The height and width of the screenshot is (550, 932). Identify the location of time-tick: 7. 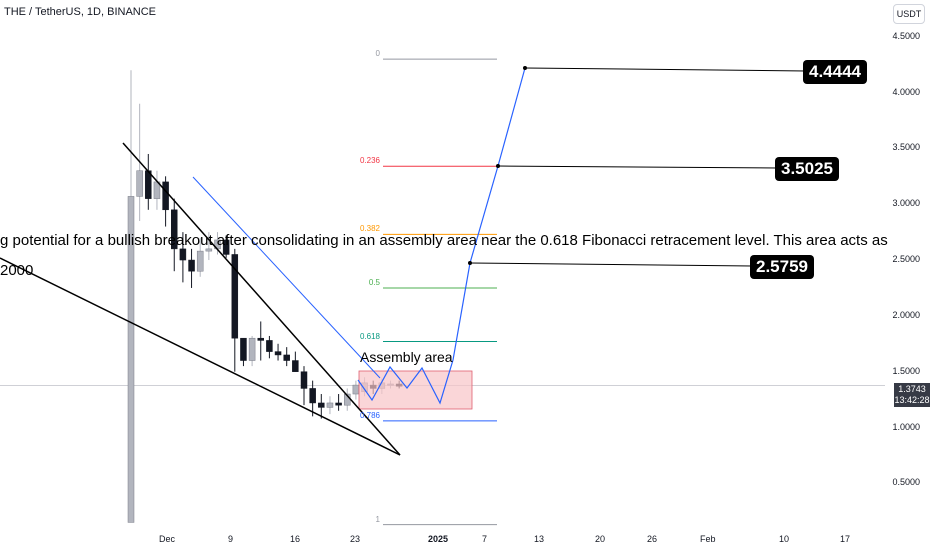
(485, 539).